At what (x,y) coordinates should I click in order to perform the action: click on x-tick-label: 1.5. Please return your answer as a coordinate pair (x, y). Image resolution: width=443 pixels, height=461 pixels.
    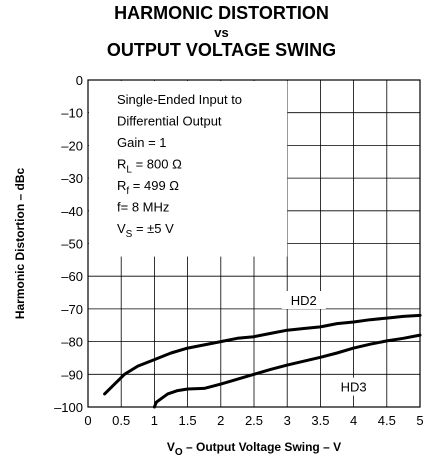
    Looking at the image, I should click on (188, 420).